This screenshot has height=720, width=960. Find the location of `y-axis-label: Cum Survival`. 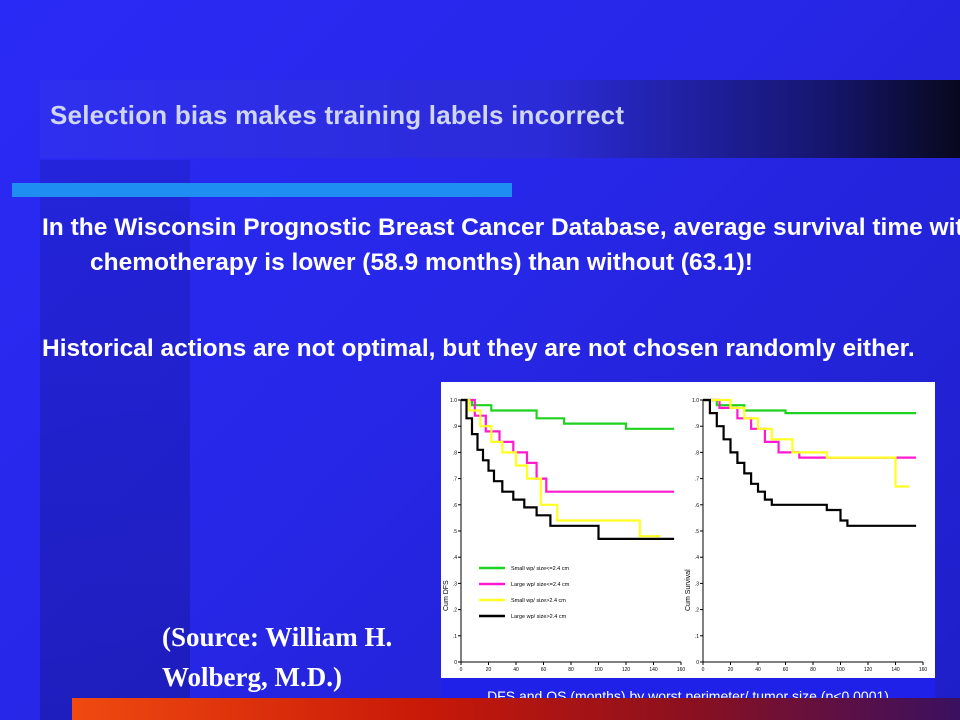

y-axis-label: Cum Survival is located at coordinates (688, 590).